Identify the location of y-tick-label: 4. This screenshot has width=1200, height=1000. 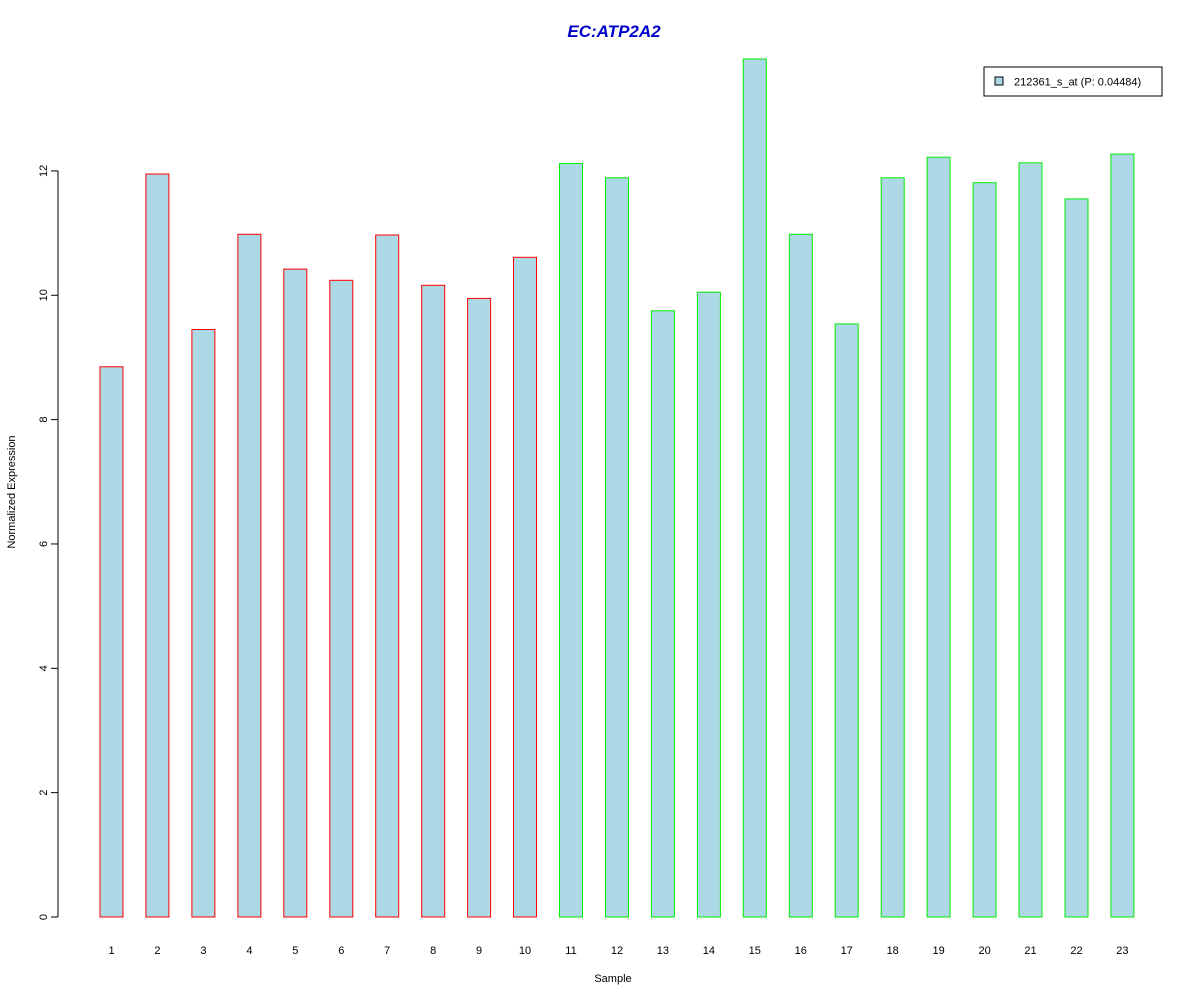
(44, 668).